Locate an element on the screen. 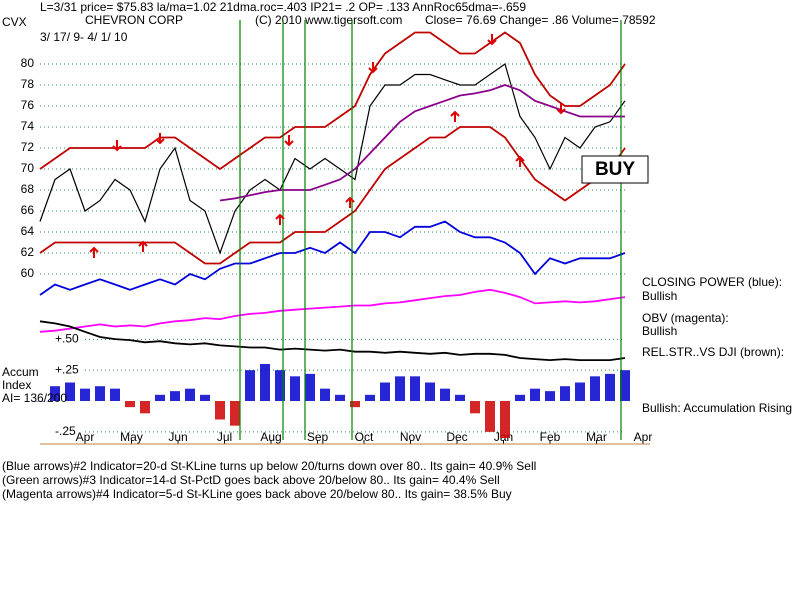  close-info: Close= 76.69 Change= .86 Volume= 78592 is located at coordinates (540, 20).